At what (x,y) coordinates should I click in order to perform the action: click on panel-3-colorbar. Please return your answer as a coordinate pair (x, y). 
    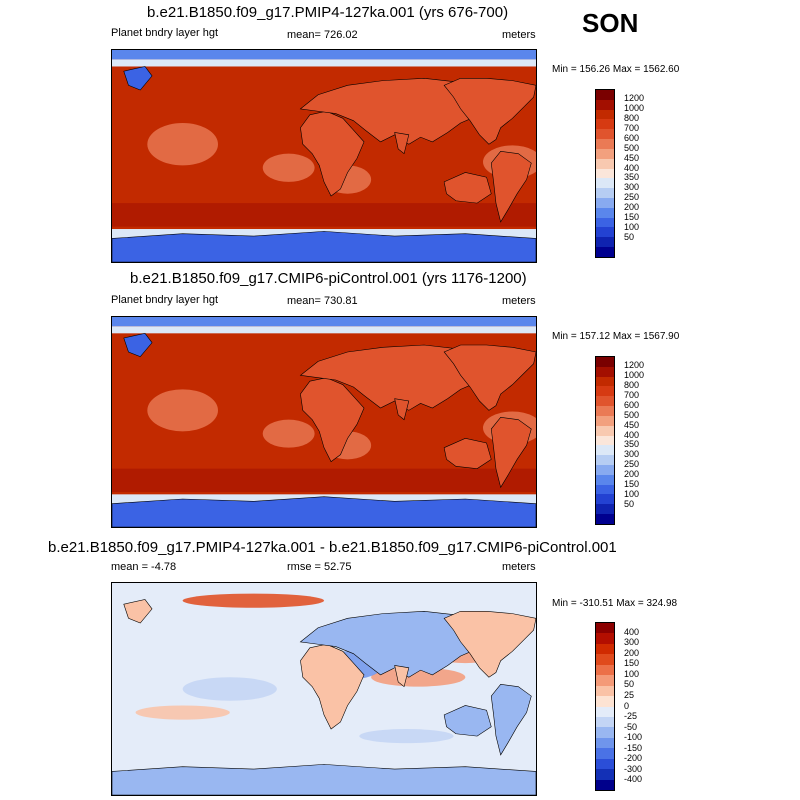
    Looking at the image, I should click on (605, 706).